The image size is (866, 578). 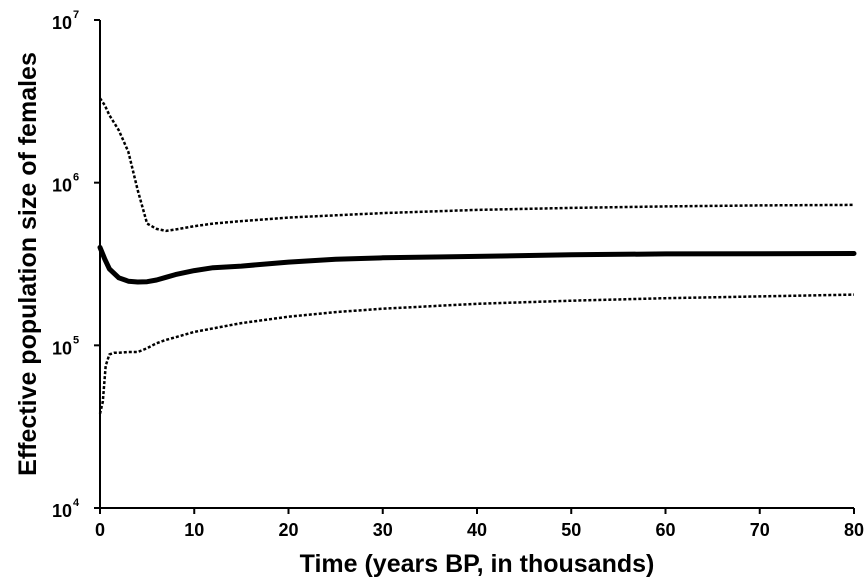 What do you see at coordinates (760, 530) in the screenshot?
I see `x-tick-label-7: 70` at bounding box center [760, 530].